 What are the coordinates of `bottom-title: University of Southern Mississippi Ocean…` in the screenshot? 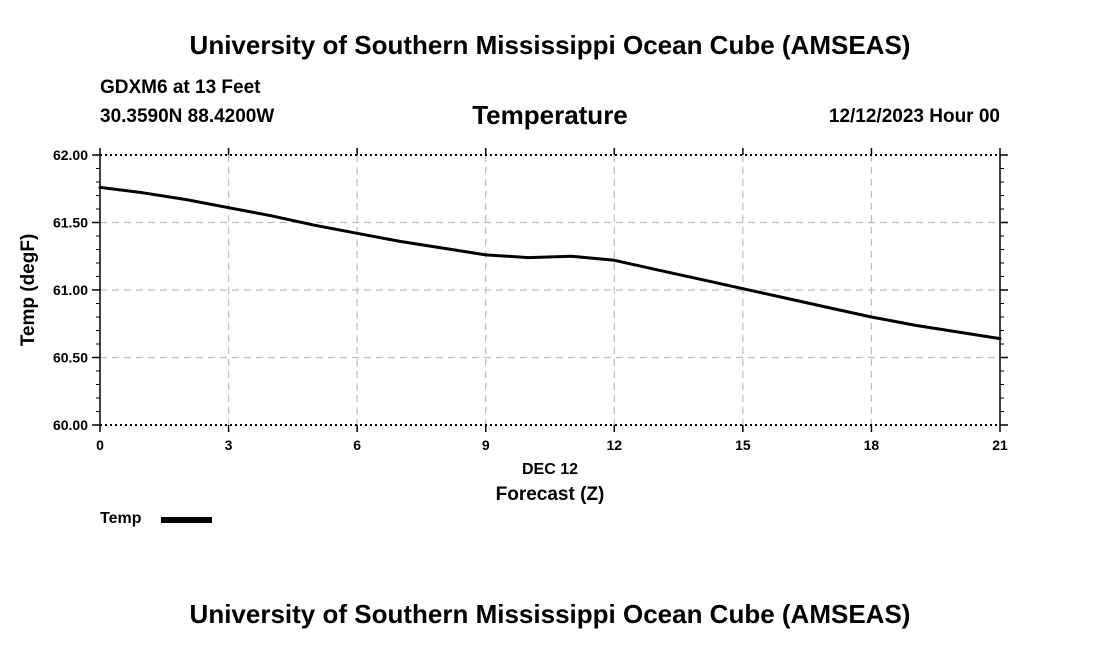 It's located at (550, 614).